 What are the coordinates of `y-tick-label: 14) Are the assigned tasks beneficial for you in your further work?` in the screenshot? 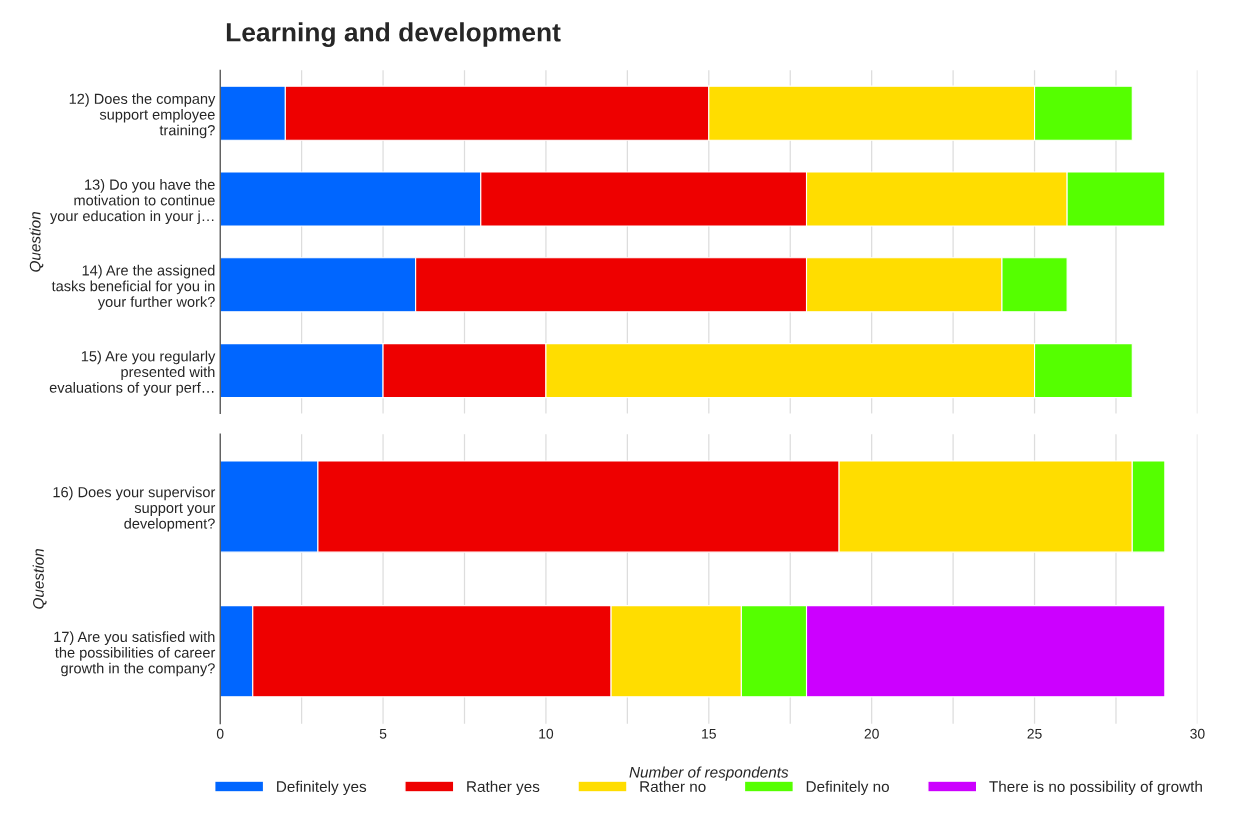 It's located at (133, 287).